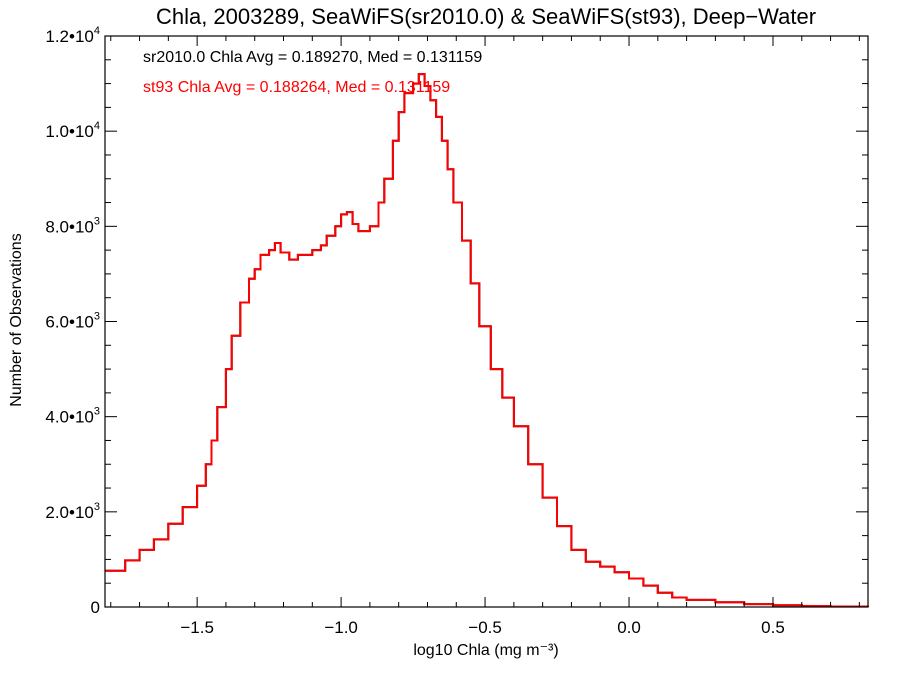  Describe the element at coordinates (16, 319) in the screenshot. I see `y-axis-label: Number of Observations` at that location.